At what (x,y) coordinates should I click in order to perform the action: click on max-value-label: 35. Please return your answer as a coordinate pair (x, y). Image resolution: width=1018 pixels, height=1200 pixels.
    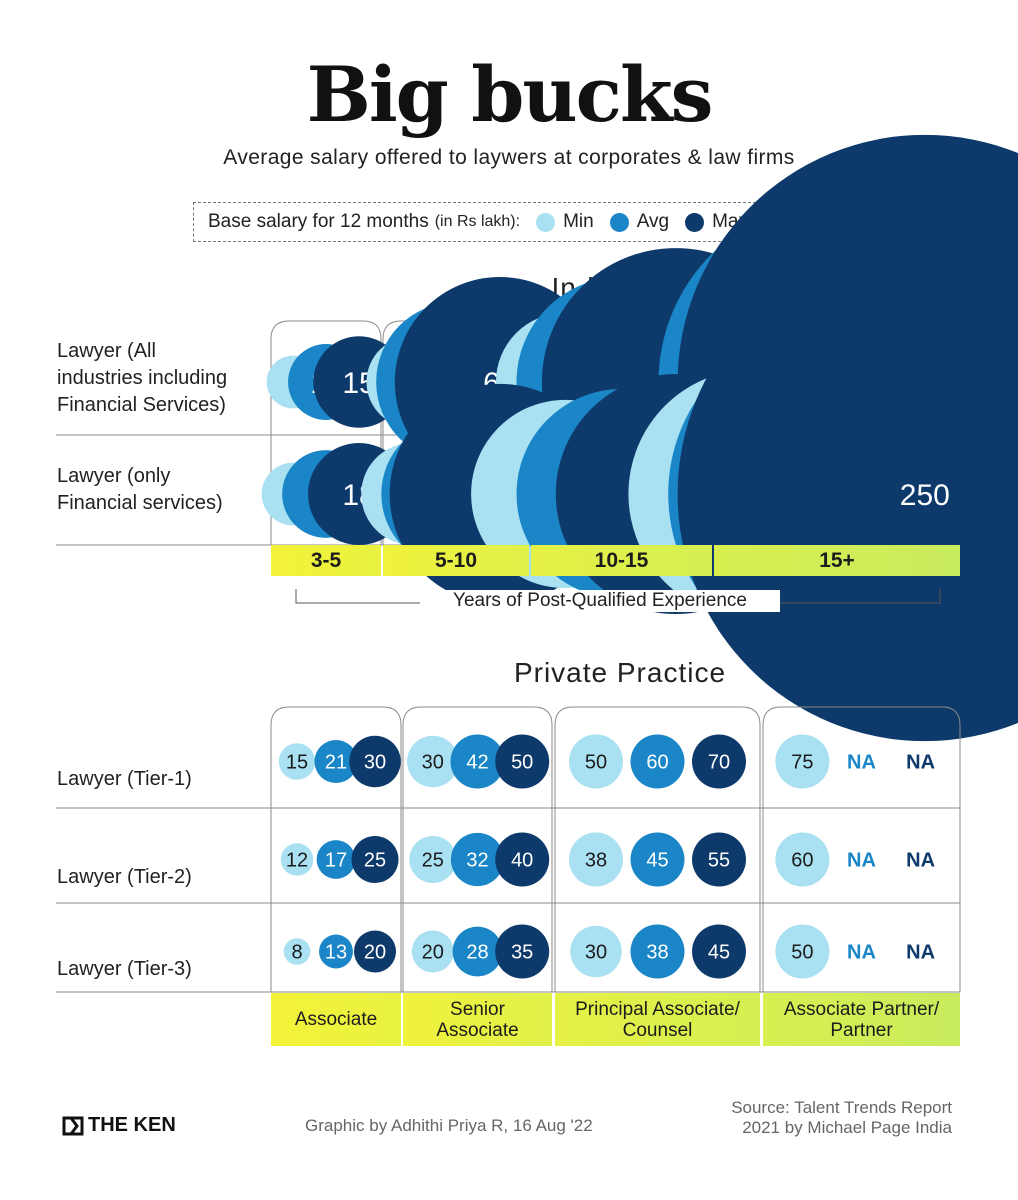
    Looking at the image, I should click on (522, 953).